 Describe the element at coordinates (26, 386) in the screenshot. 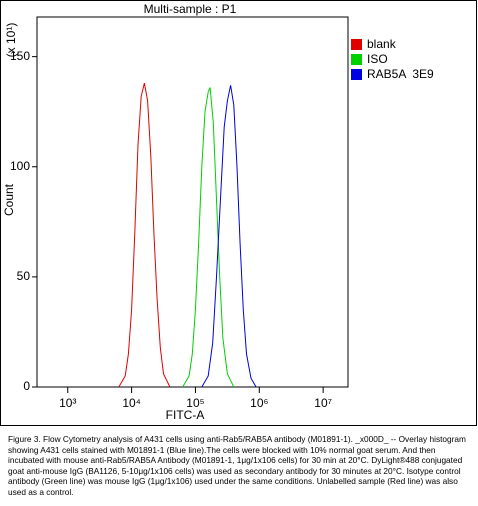

I see `y-tick-label: 0` at that location.